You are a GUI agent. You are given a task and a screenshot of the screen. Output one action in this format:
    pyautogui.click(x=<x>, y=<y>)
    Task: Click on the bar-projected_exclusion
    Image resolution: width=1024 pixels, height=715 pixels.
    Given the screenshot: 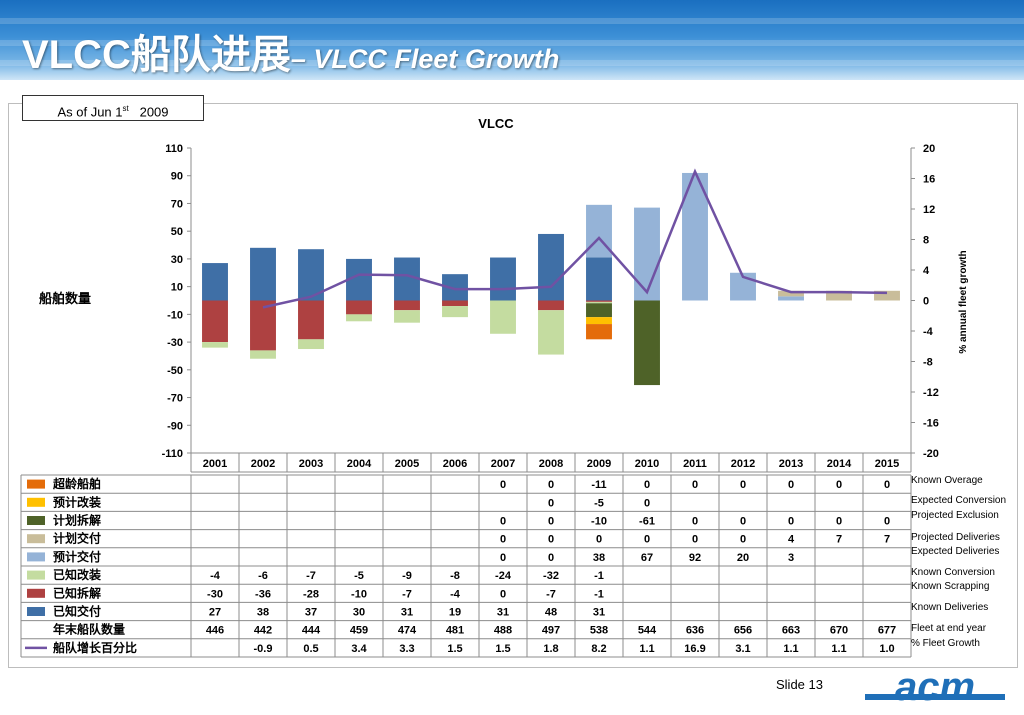 What is the action you would take?
    pyautogui.click(x=647, y=343)
    